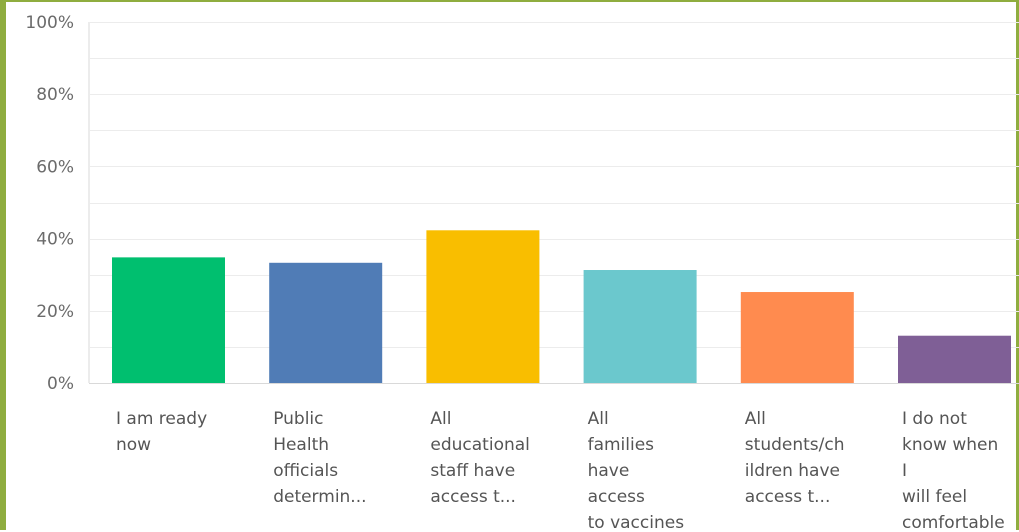 This screenshot has width=1019, height=532. Describe the element at coordinates (49, 23) in the screenshot. I see `y-tick-label: 100%` at that location.